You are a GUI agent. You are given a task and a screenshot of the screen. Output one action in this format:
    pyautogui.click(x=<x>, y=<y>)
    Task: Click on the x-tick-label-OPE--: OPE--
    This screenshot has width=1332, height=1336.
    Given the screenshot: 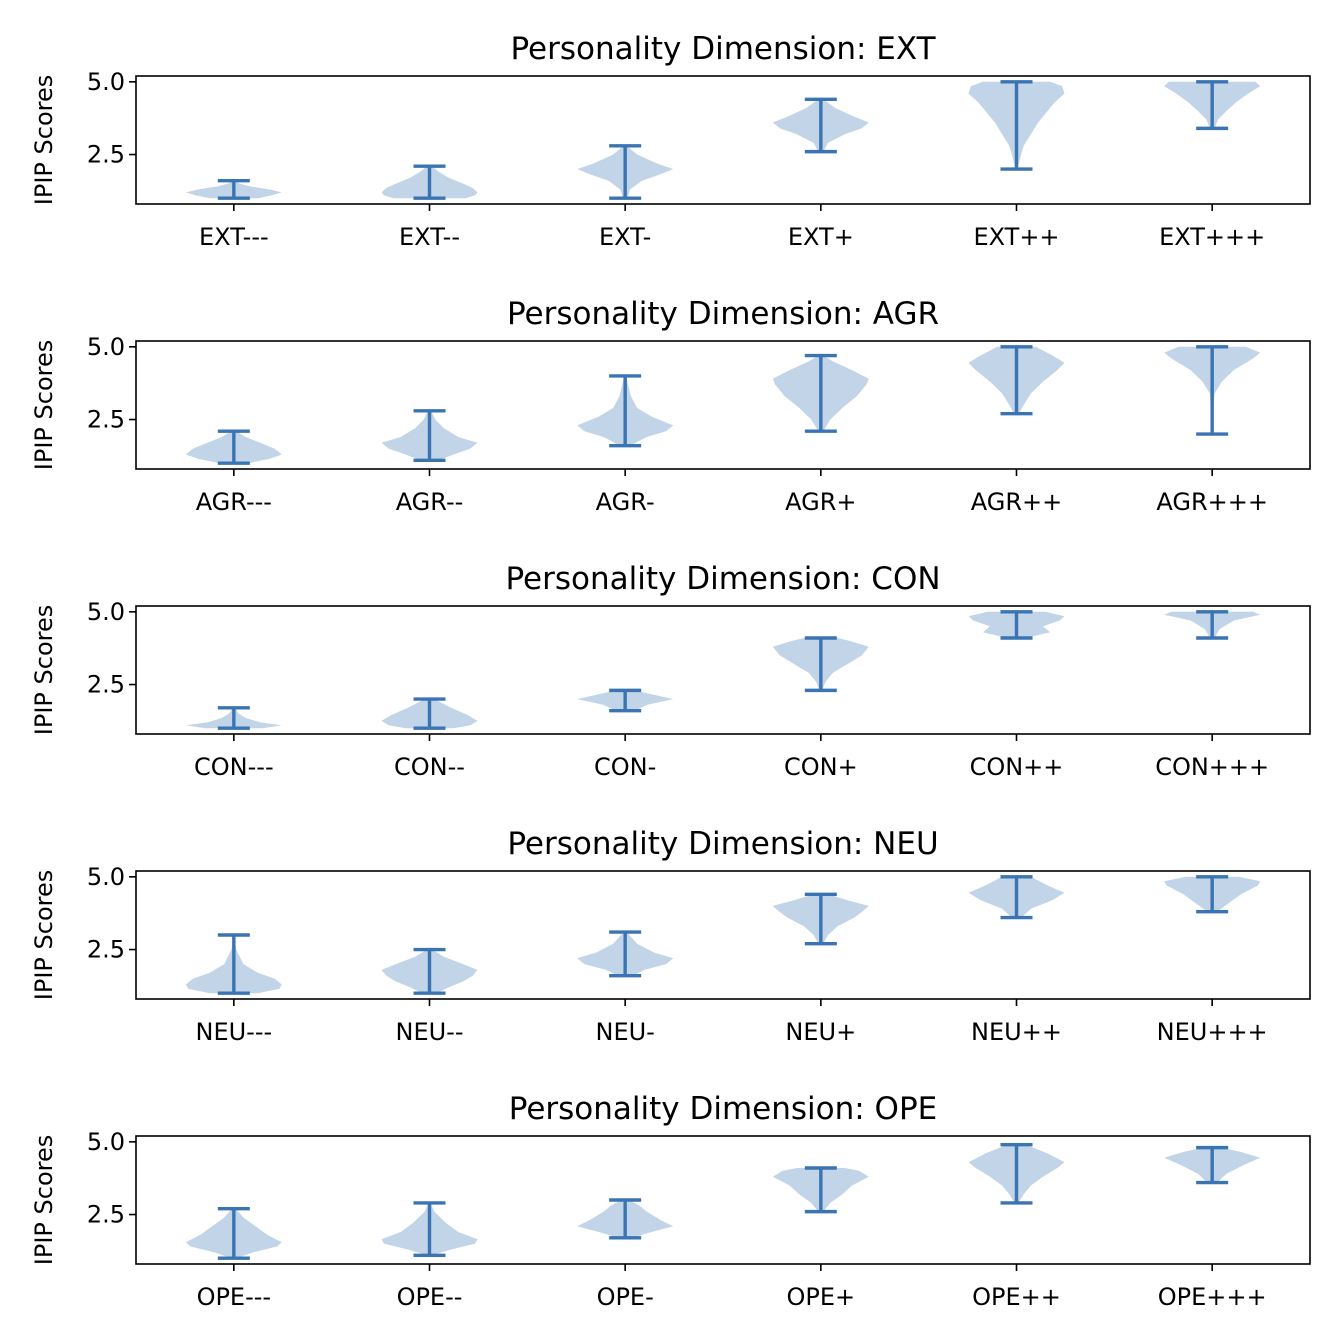 What is the action you would take?
    pyautogui.click(x=430, y=1297)
    